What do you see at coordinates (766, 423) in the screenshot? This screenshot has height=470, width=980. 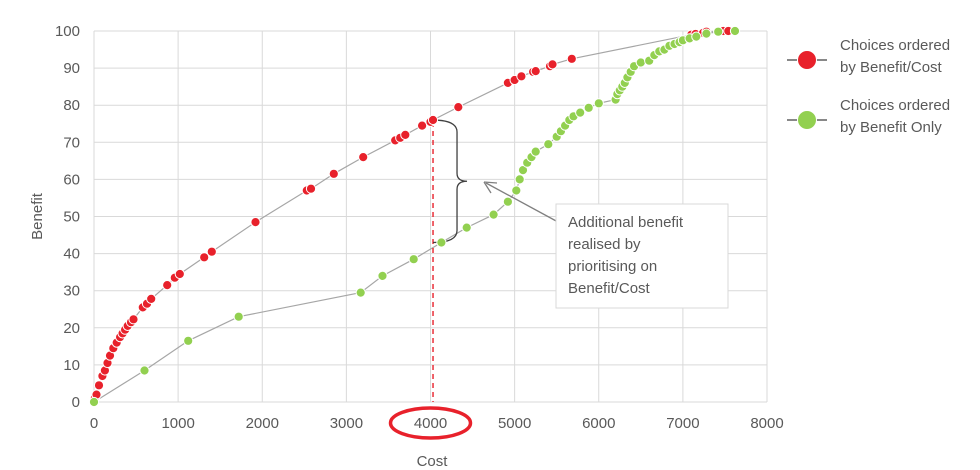 I see `x-tick-label: 8000` at bounding box center [766, 423].